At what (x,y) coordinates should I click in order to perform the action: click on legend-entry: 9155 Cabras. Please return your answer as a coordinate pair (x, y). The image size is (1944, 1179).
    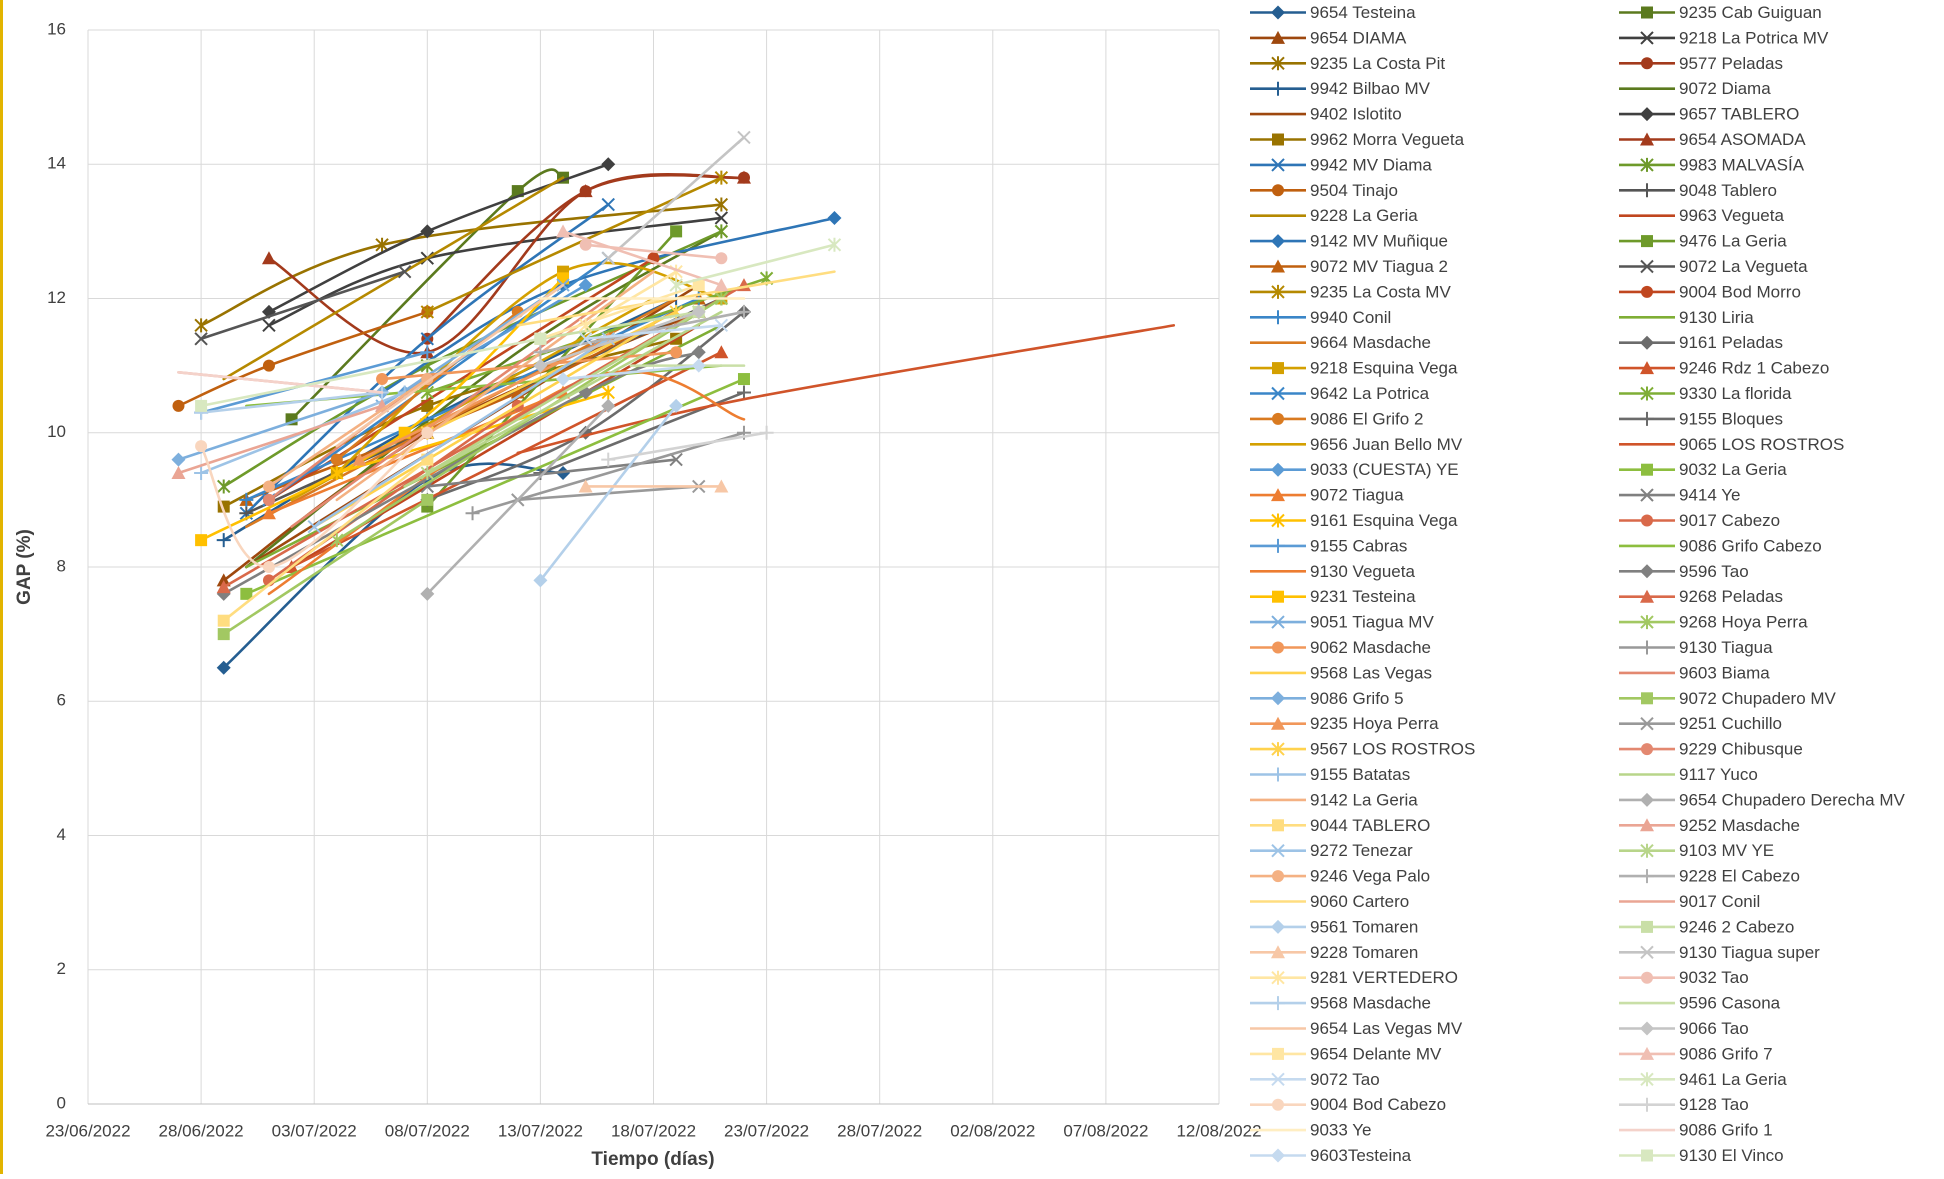
    Looking at the image, I should click on (1328, 545).